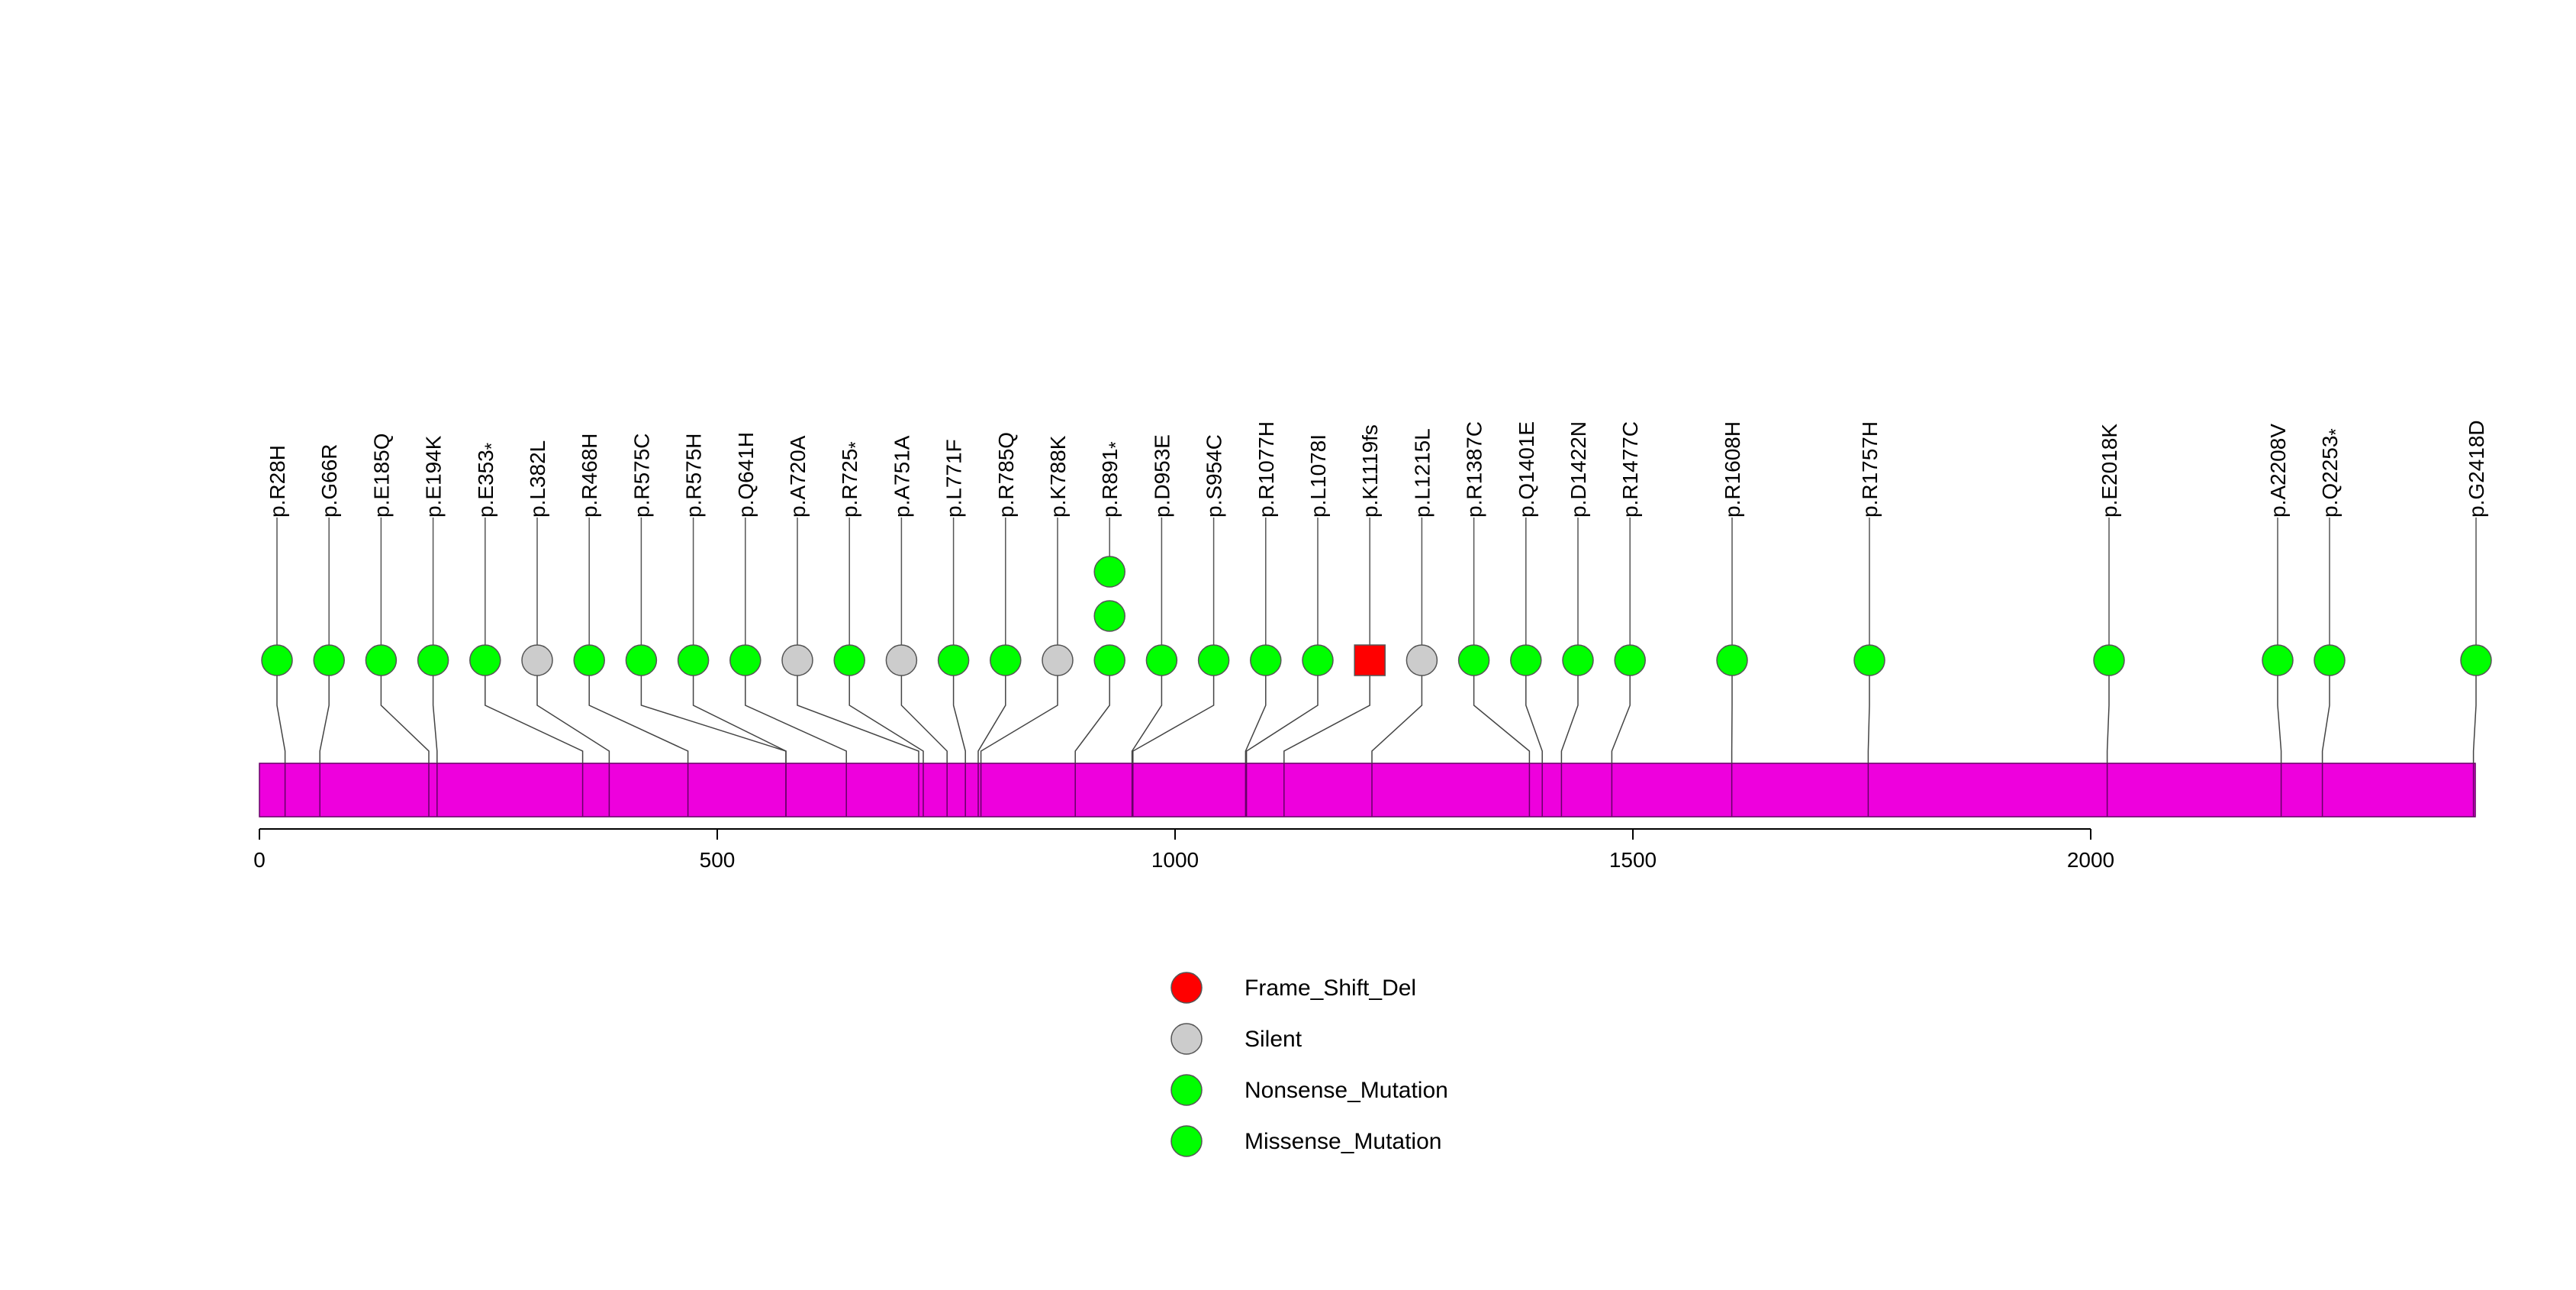  What do you see at coordinates (641, 475) in the screenshot?
I see `mutation-label-p-r575c: p.R575C` at bounding box center [641, 475].